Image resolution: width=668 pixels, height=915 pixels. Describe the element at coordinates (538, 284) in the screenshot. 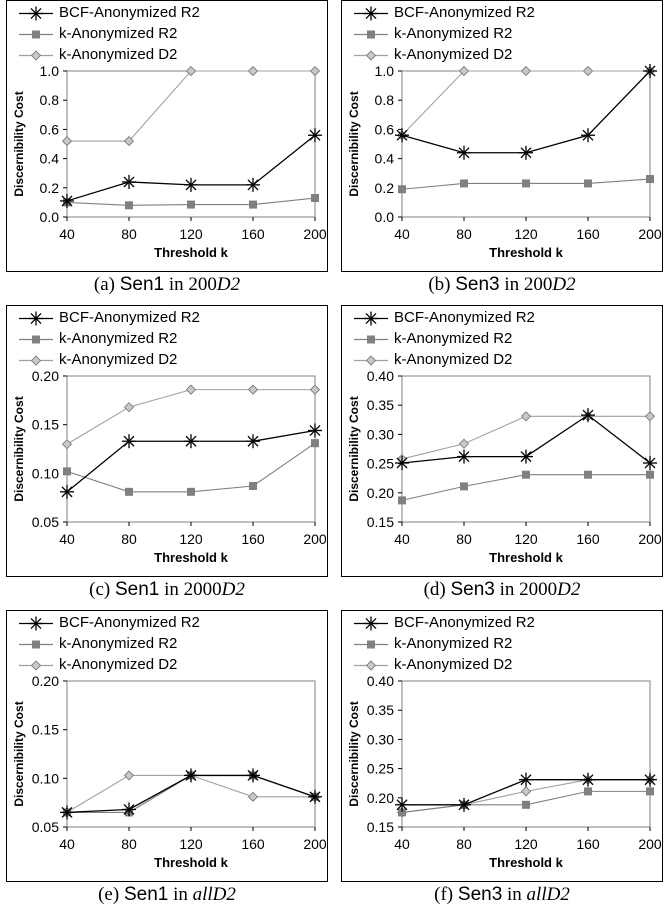

I see `caption-dataset-size: 200` at that location.